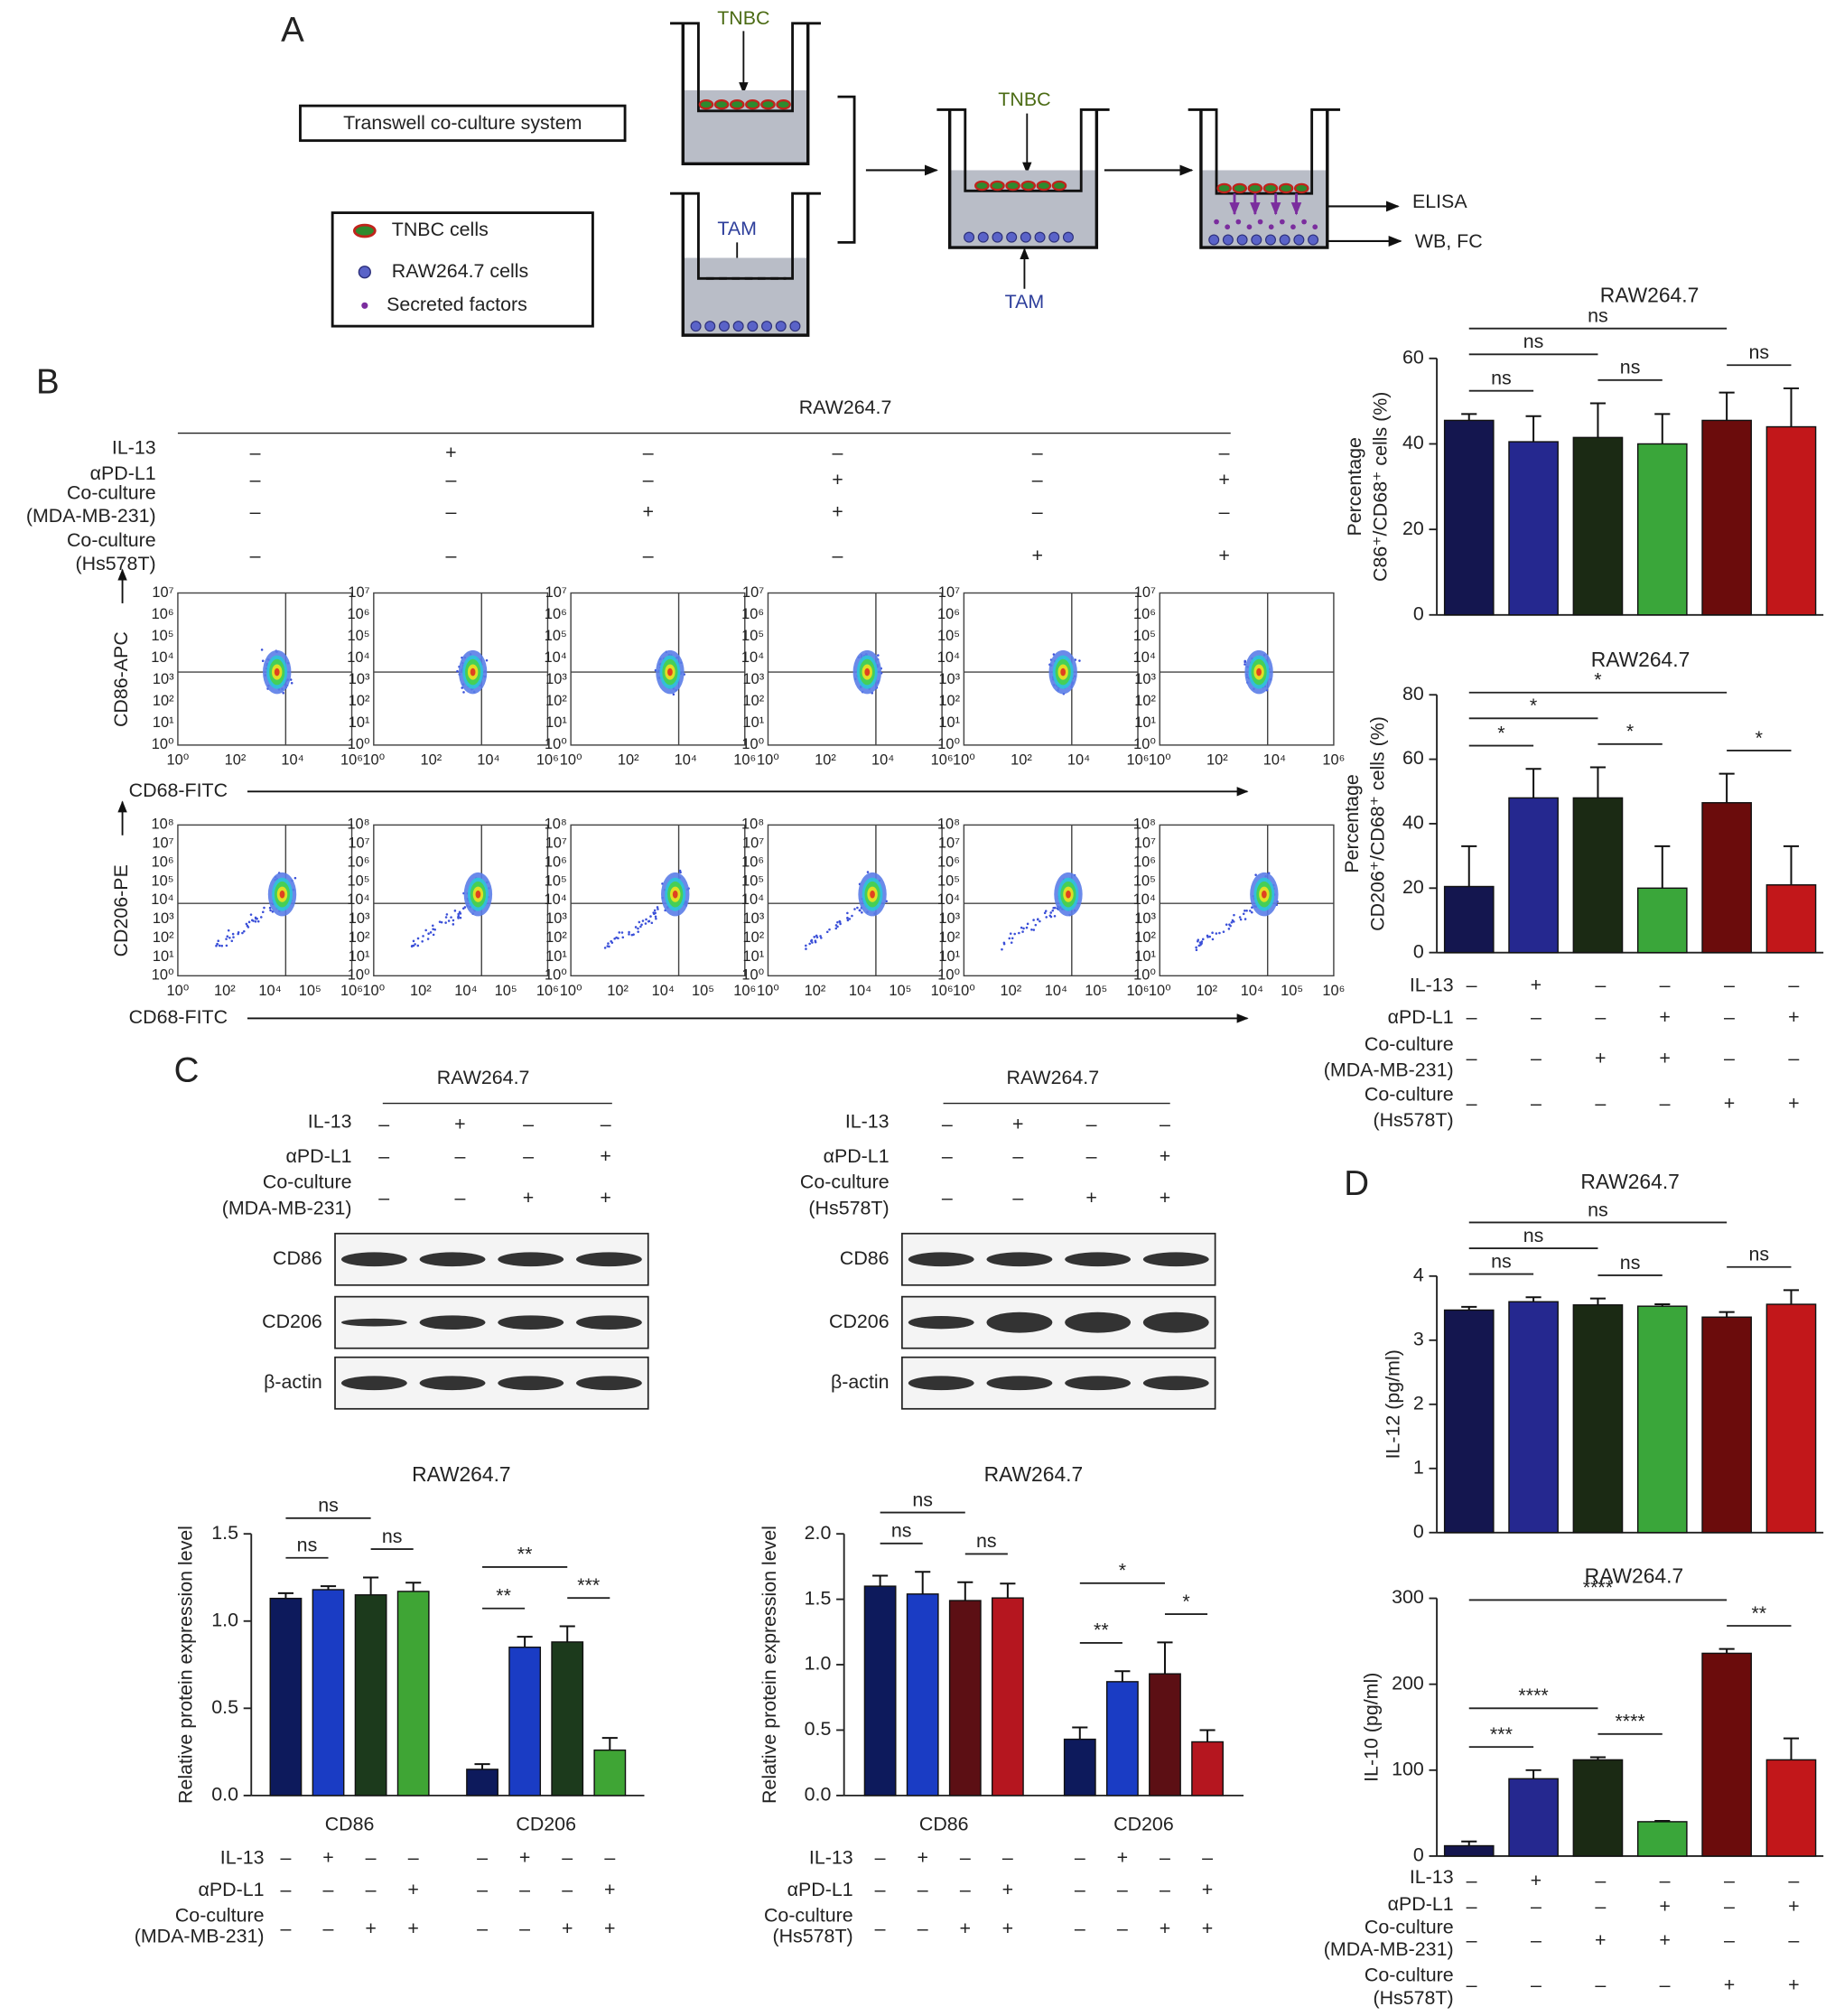 Image resolution: width=1835 pixels, height=2016 pixels. Describe the element at coordinates (224, 1795) in the screenshot. I see `y-tick-label: 0.0` at that location.